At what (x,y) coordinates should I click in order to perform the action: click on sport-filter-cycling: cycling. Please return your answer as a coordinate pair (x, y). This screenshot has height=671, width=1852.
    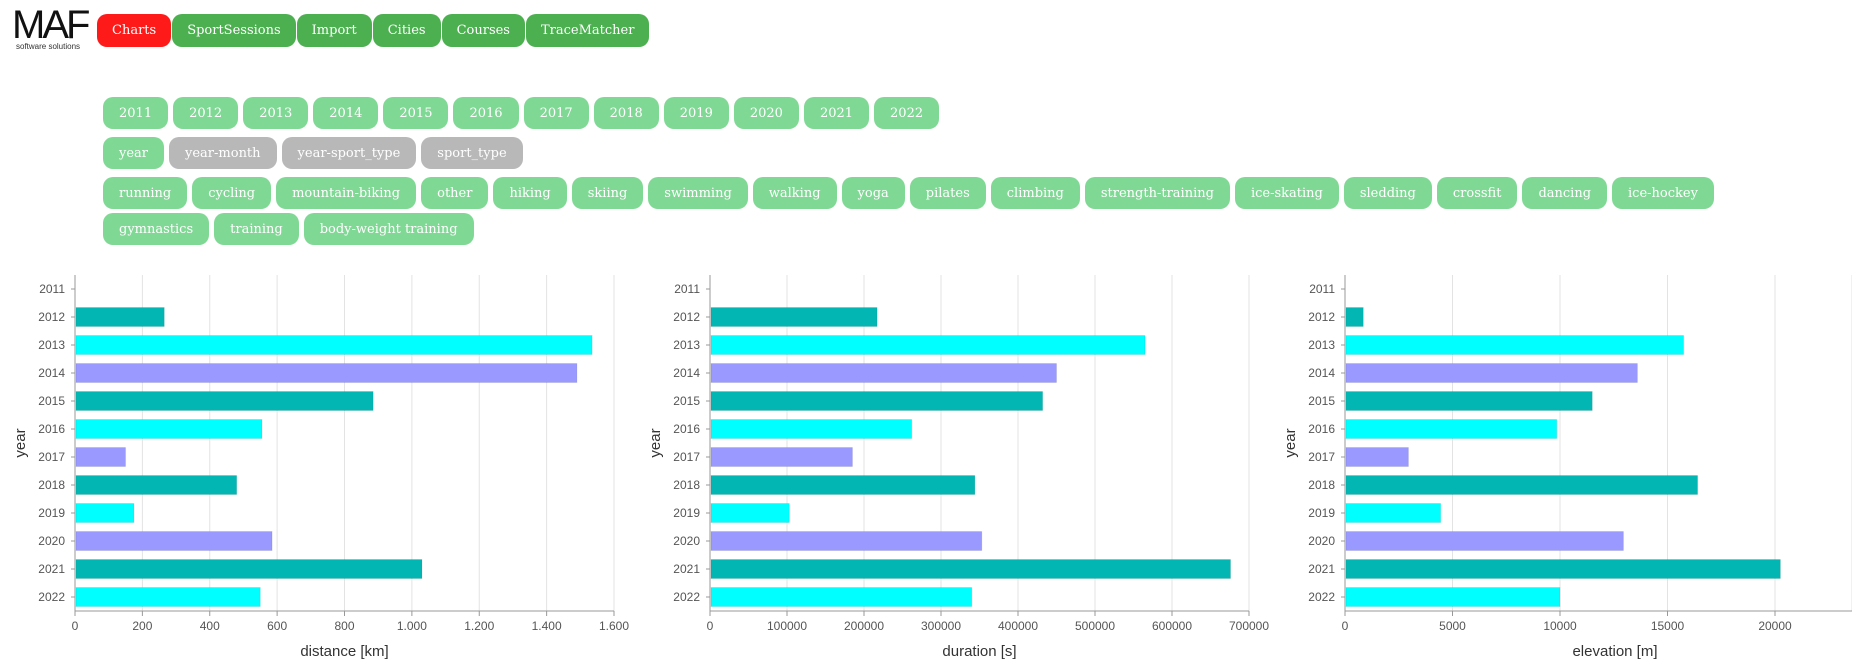
    Looking at the image, I should click on (232, 193).